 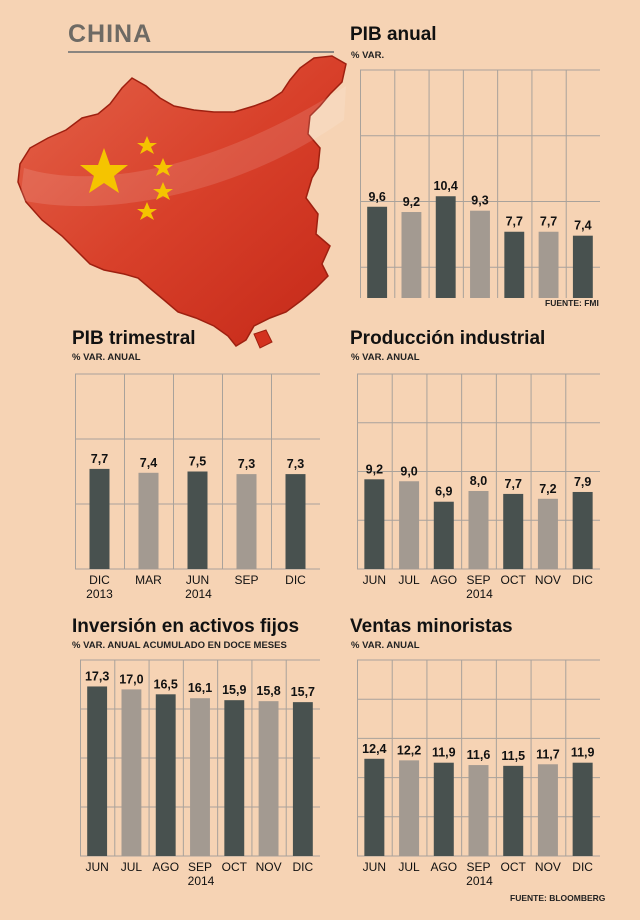 I want to click on year-label: 2013, so click(x=99, y=594).